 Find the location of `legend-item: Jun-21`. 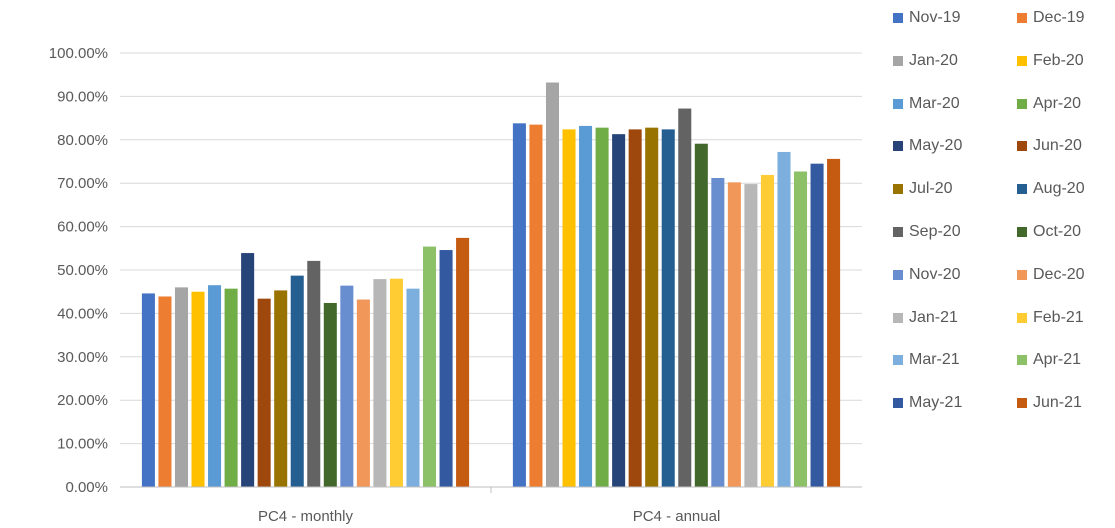

legend-item: Jun-21 is located at coordinates (1049, 403).